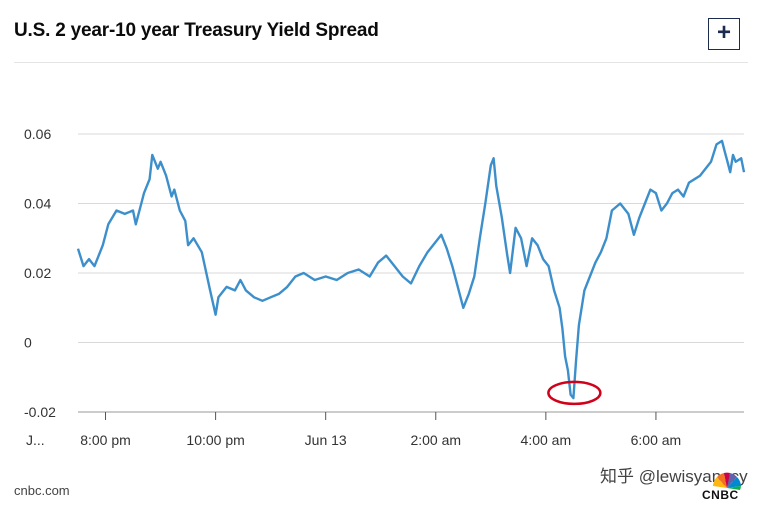 The height and width of the screenshot is (509, 762). Describe the element at coordinates (727, 481) in the screenshot. I see `cnbc-peacock-icon` at that location.